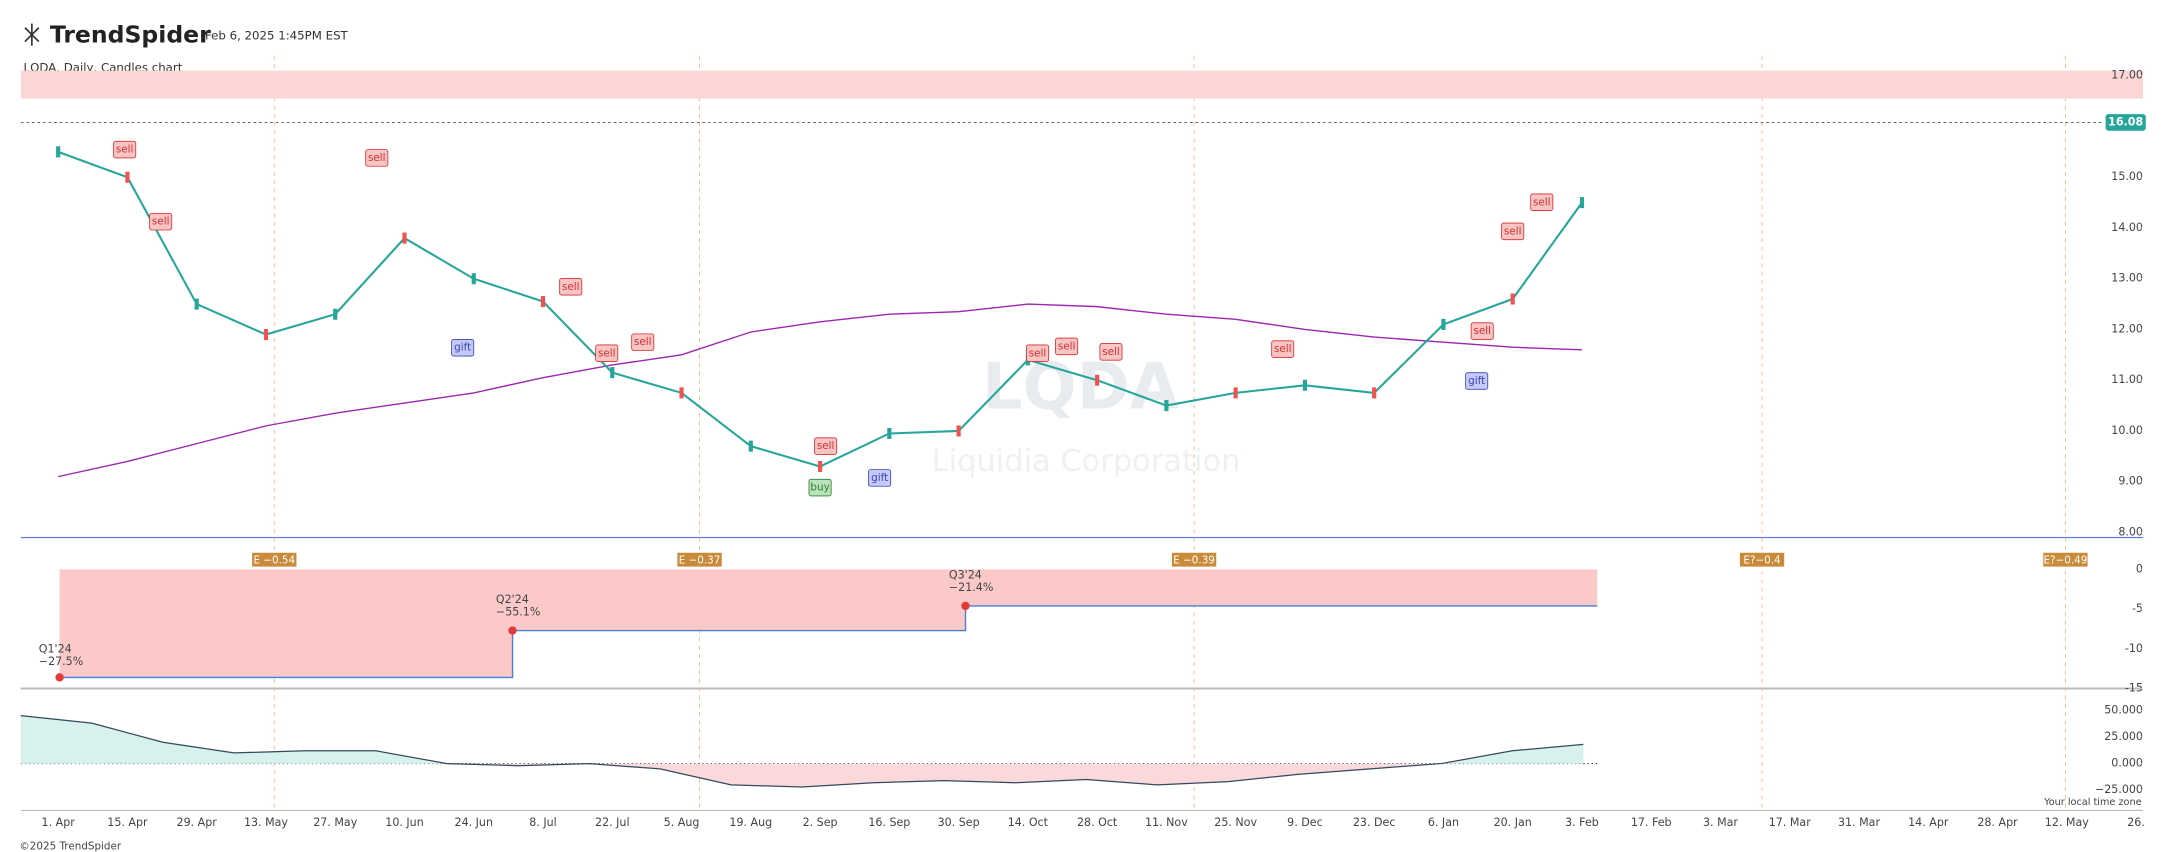  Describe the element at coordinates (959, 822) in the screenshot. I see `x-tick-label: 30. Sep` at that location.